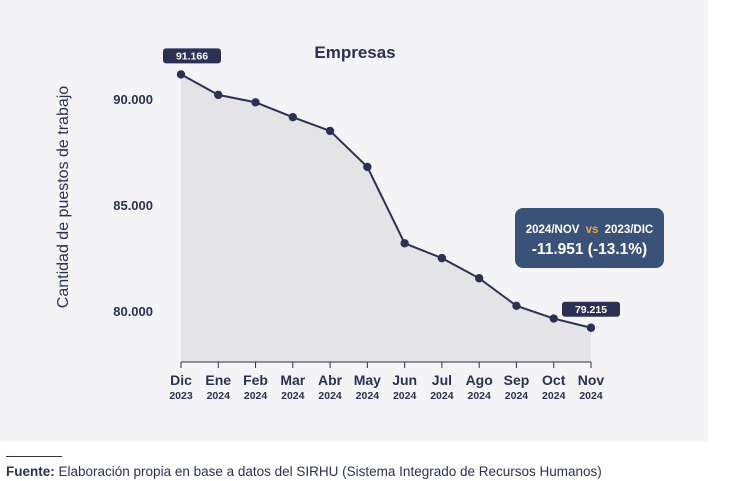  Describe the element at coordinates (554, 380) in the screenshot. I see `x-tick-label-month: Oct` at that location.